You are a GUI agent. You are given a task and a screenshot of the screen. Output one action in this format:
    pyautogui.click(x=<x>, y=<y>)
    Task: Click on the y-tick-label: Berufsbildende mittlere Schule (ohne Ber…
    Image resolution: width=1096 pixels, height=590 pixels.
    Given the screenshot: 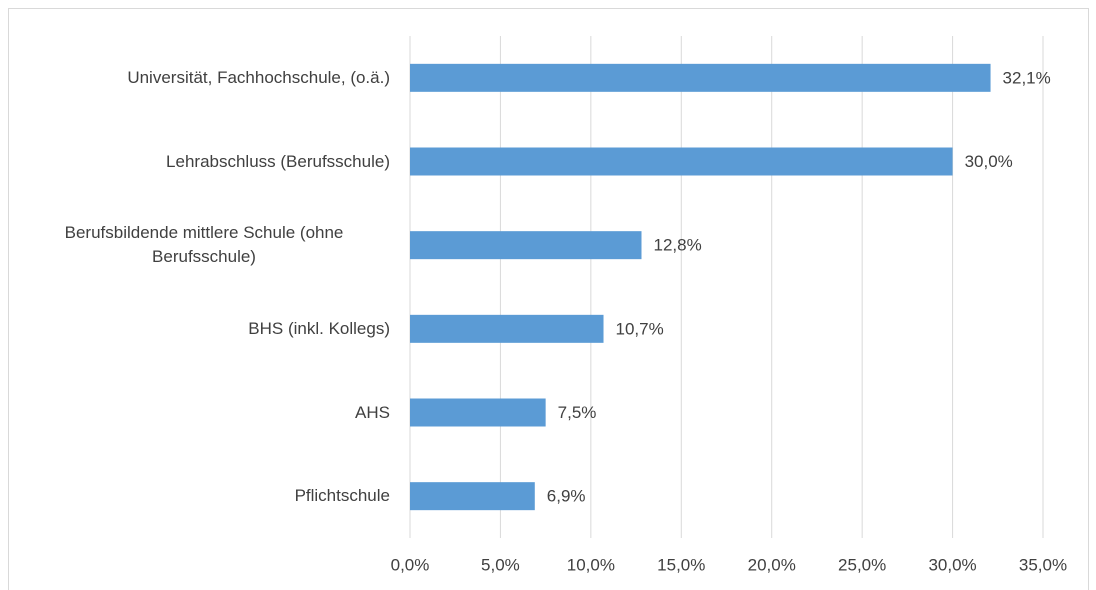 What is the action you would take?
    pyautogui.click(x=204, y=245)
    